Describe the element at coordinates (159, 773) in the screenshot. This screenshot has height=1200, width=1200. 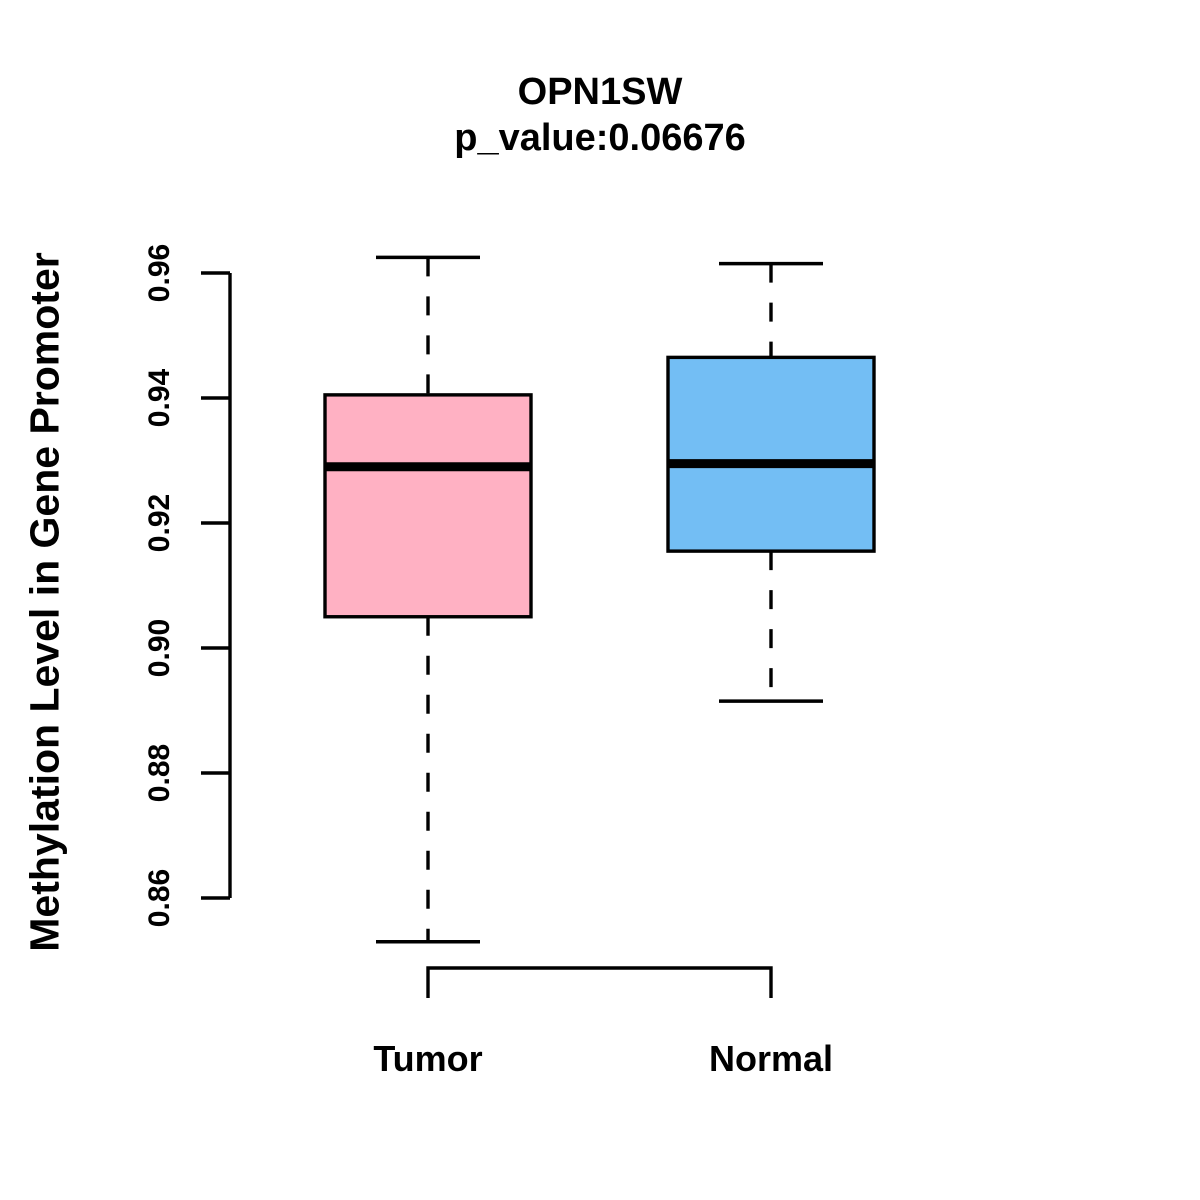
I see `y-tick-label: 0.88` at that location.